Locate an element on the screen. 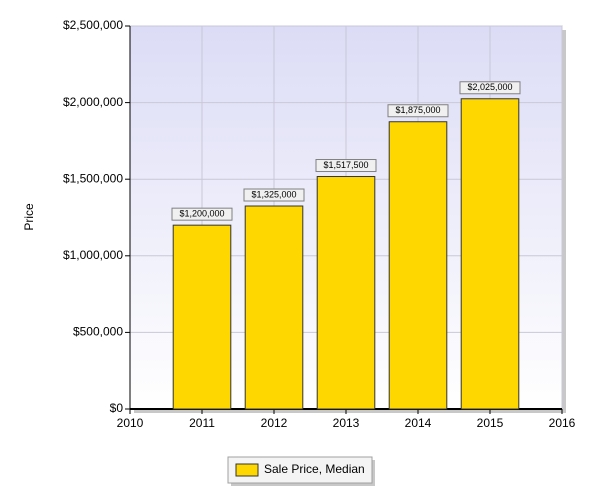 This screenshot has height=500, width=600. value-label: $2,025,000 is located at coordinates (489, 87).